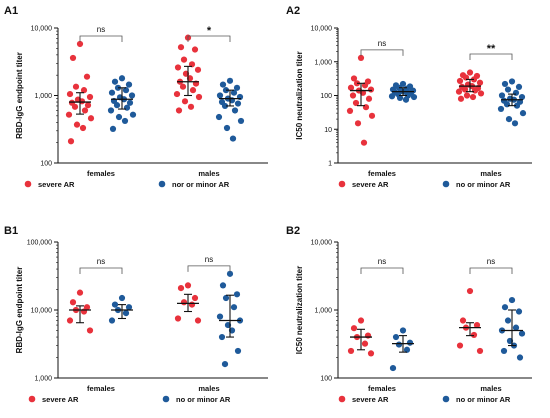 This screenshot has width=550, height=418. Describe the element at coordinates (11, 231) in the screenshot. I see `panel-label: B1` at that location.